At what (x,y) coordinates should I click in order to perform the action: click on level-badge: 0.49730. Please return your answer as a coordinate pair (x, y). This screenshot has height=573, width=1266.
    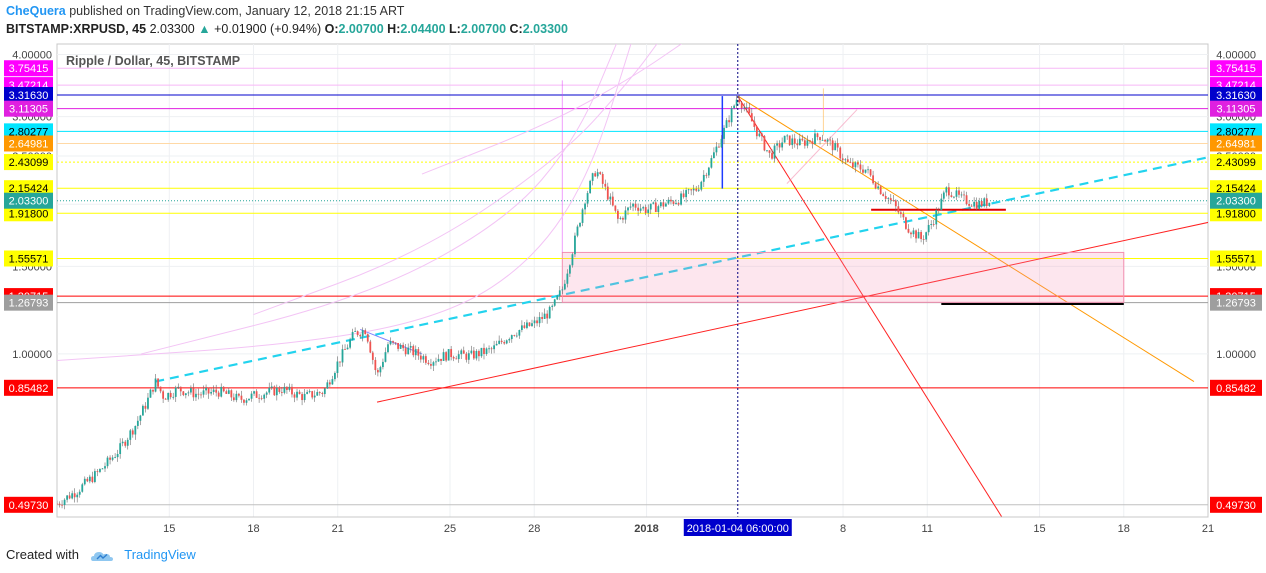
    Looking at the image, I should click on (1236, 506).